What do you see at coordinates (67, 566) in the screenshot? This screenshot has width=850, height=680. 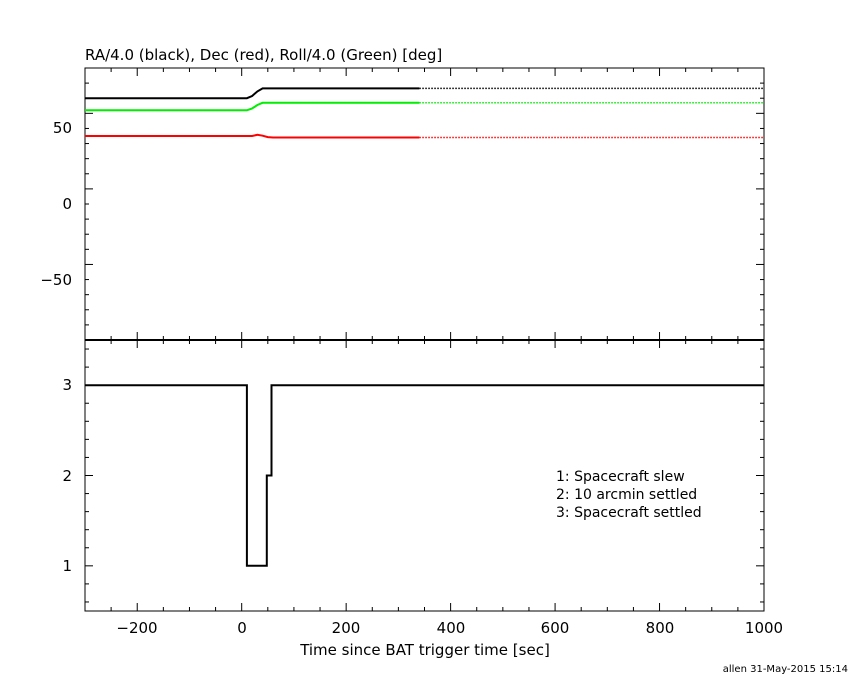 I see `bottom-y-tick-label: 1` at bounding box center [67, 566].